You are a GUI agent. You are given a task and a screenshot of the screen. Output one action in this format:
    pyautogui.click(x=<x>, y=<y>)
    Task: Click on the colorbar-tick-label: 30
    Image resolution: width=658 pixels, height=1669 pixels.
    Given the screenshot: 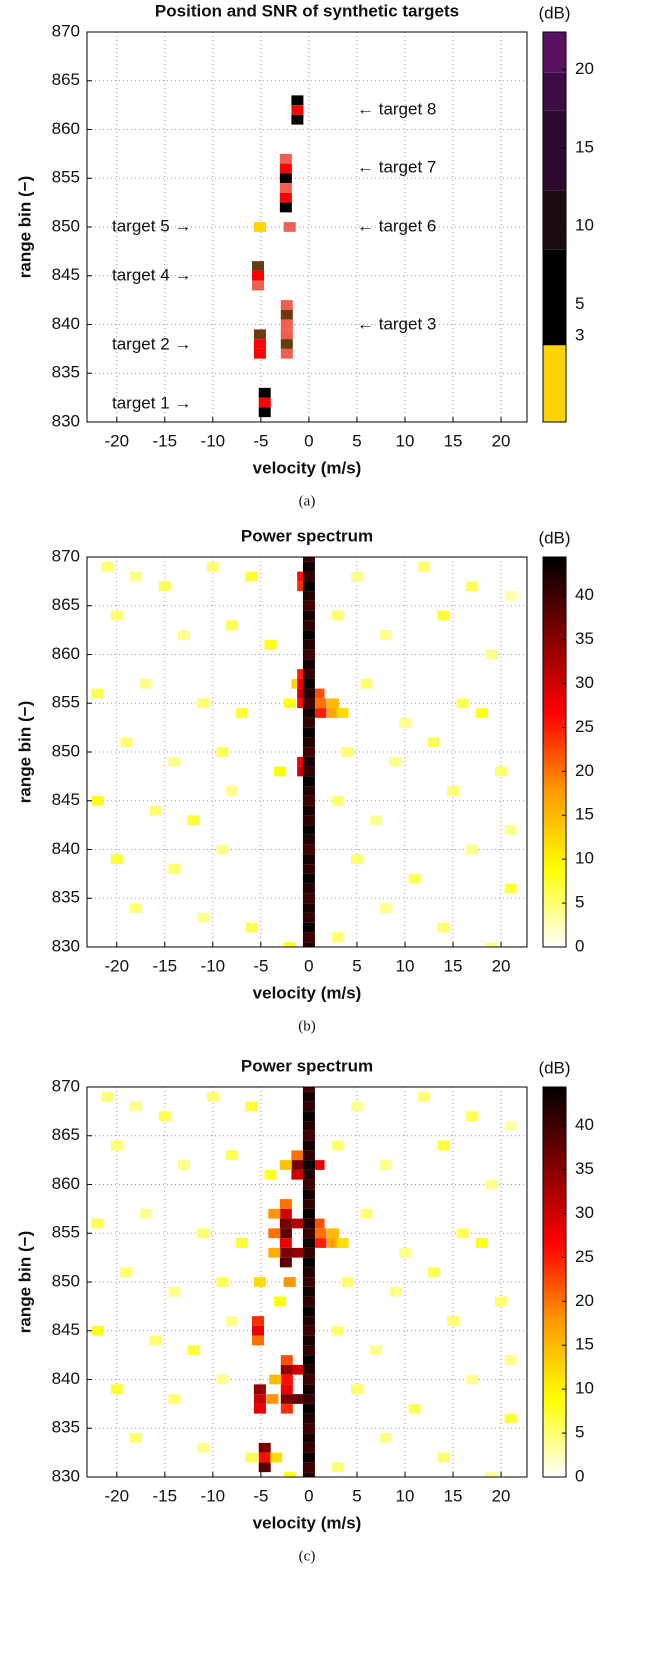 What is the action you would take?
    pyautogui.click(x=584, y=682)
    